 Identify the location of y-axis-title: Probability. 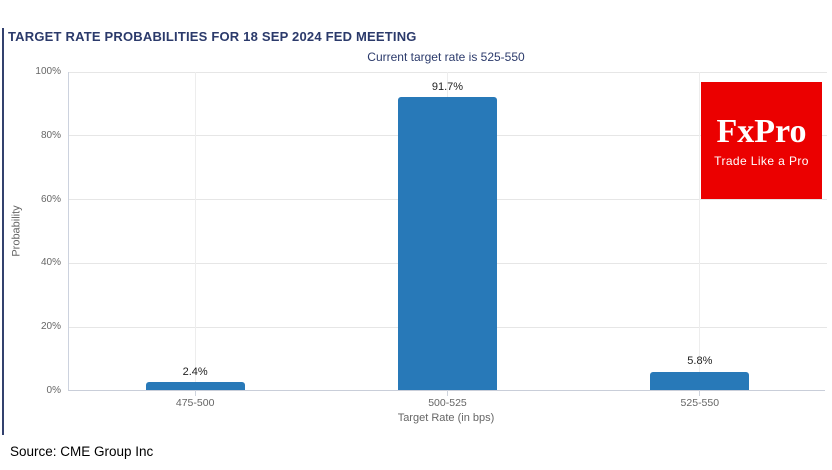
(17, 231).